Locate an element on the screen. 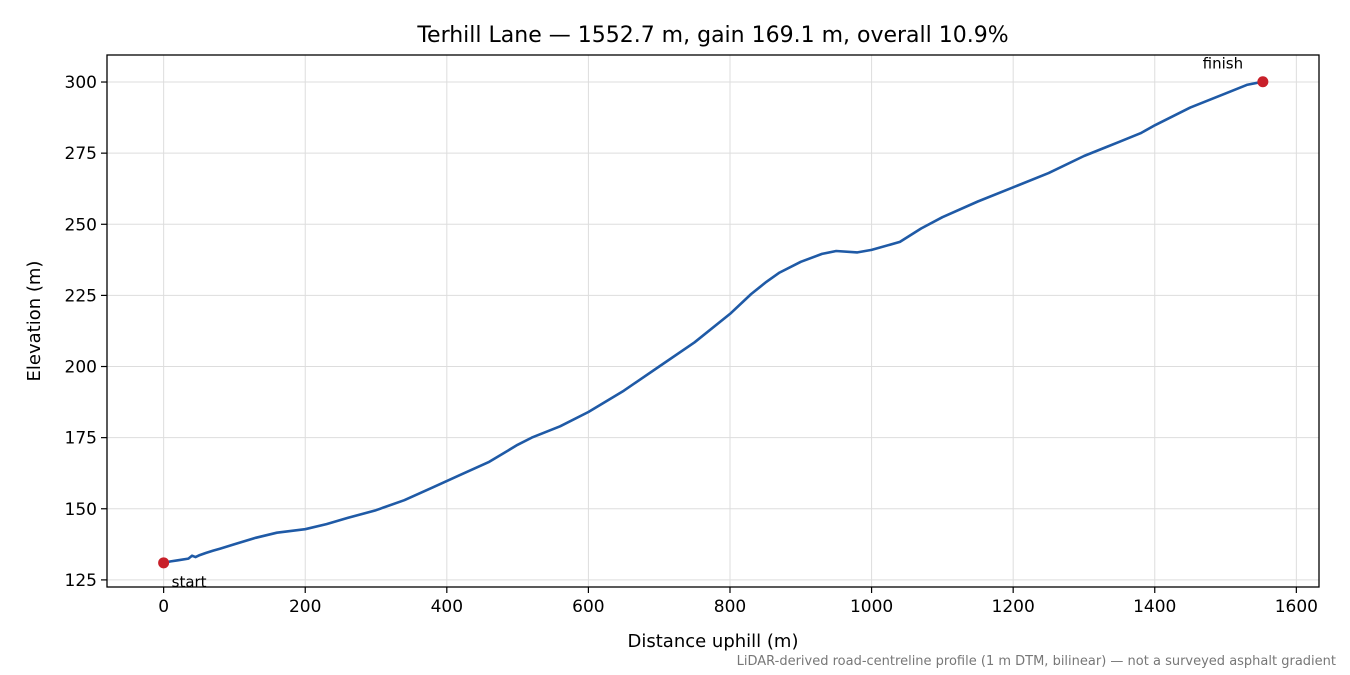  y-tick-label: 175 is located at coordinates (81, 439).